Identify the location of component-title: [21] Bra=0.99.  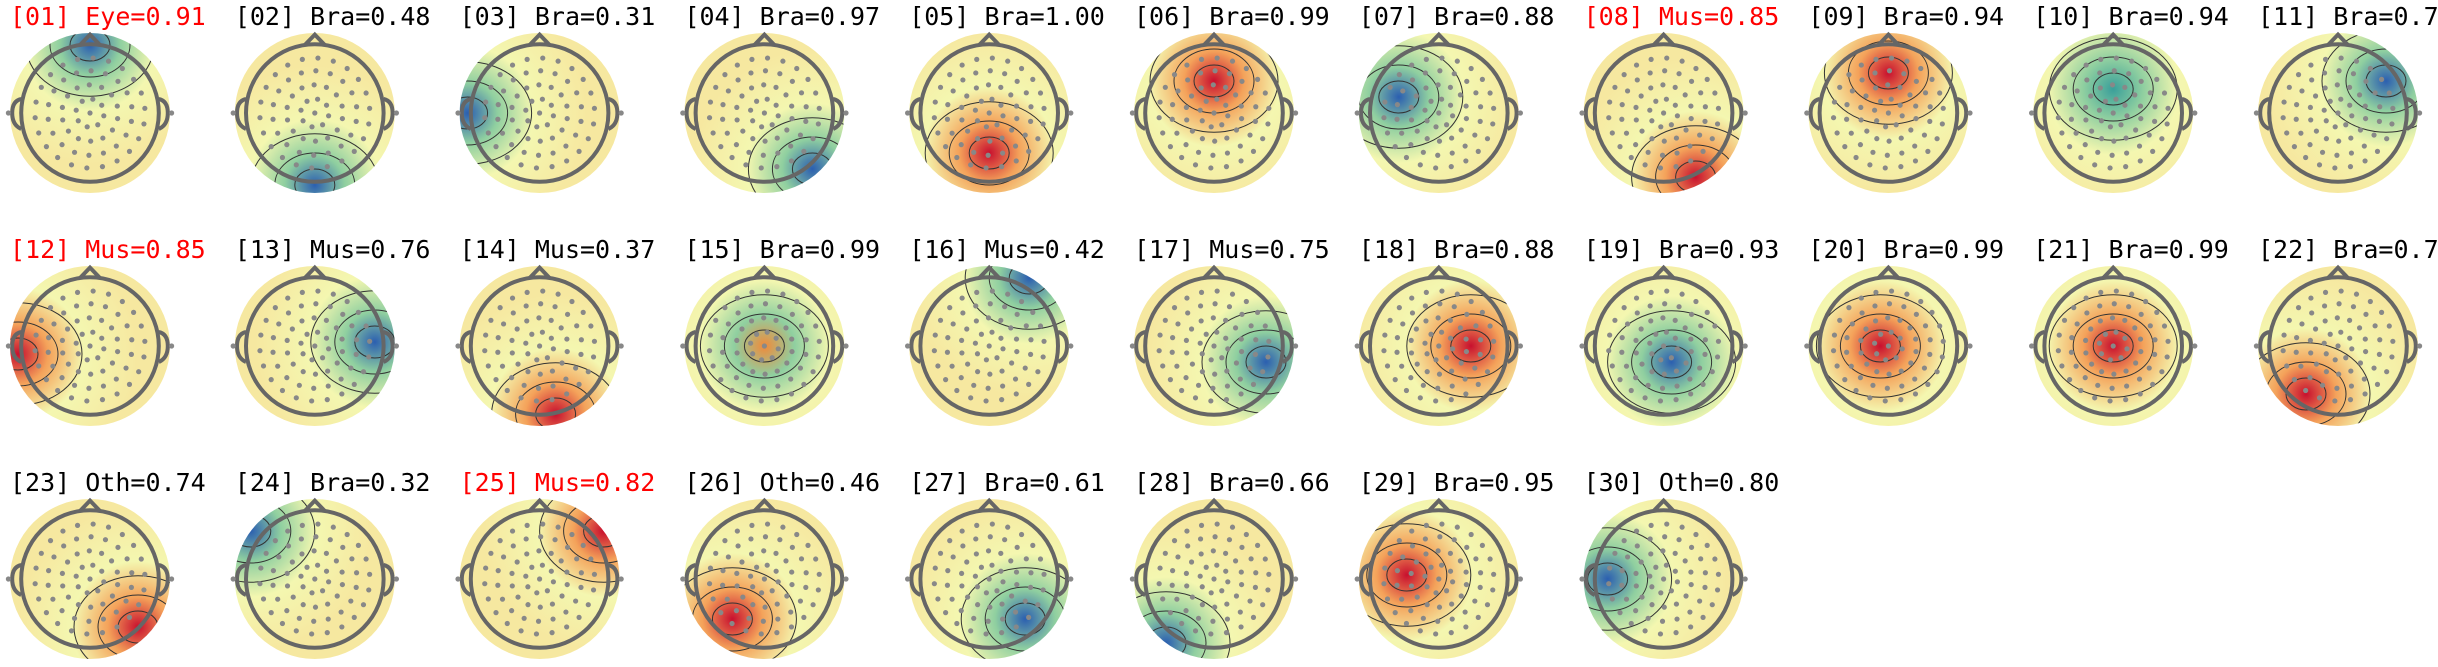
(2131, 249).